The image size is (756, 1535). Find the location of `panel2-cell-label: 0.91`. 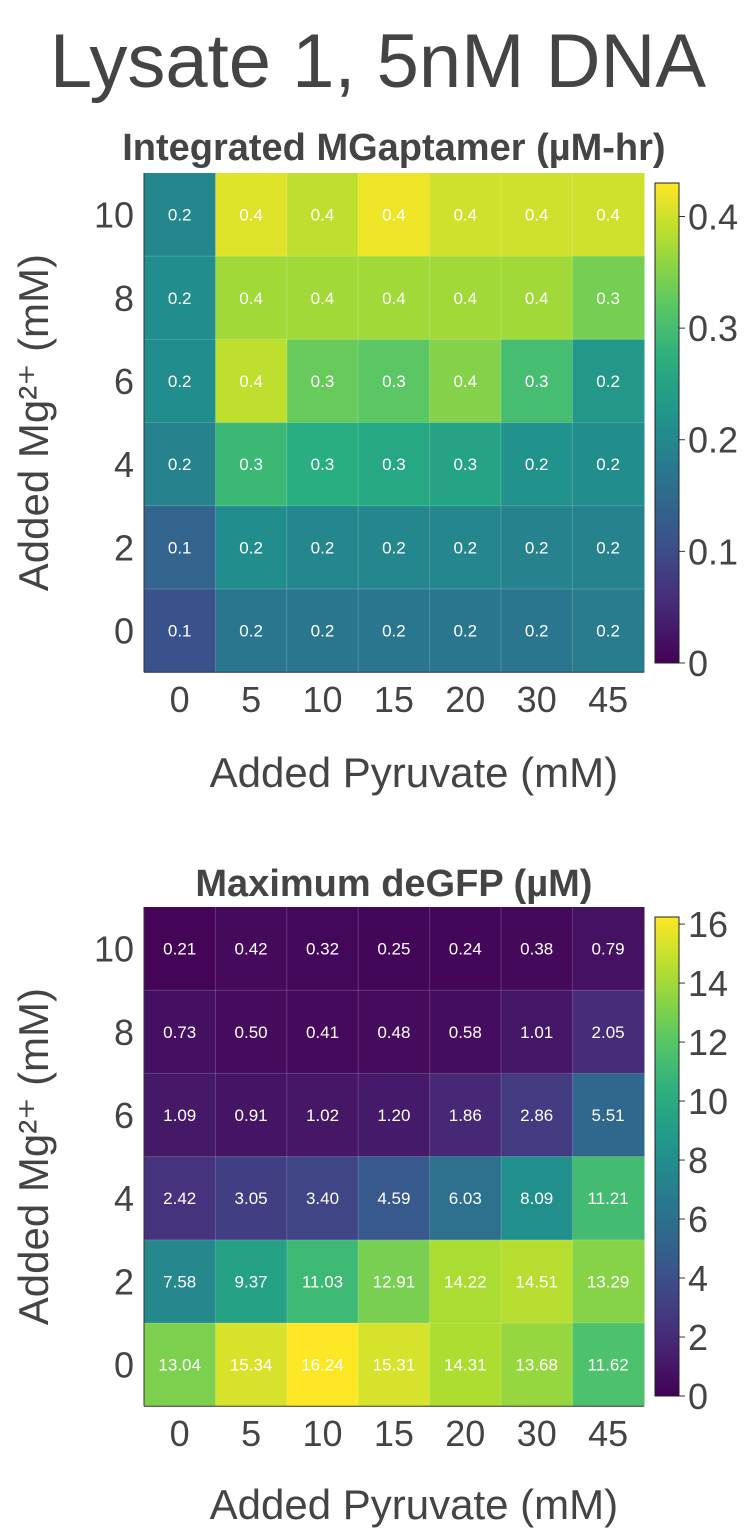

panel2-cell-label: 0.91 is located at coordinates (251, 1115).